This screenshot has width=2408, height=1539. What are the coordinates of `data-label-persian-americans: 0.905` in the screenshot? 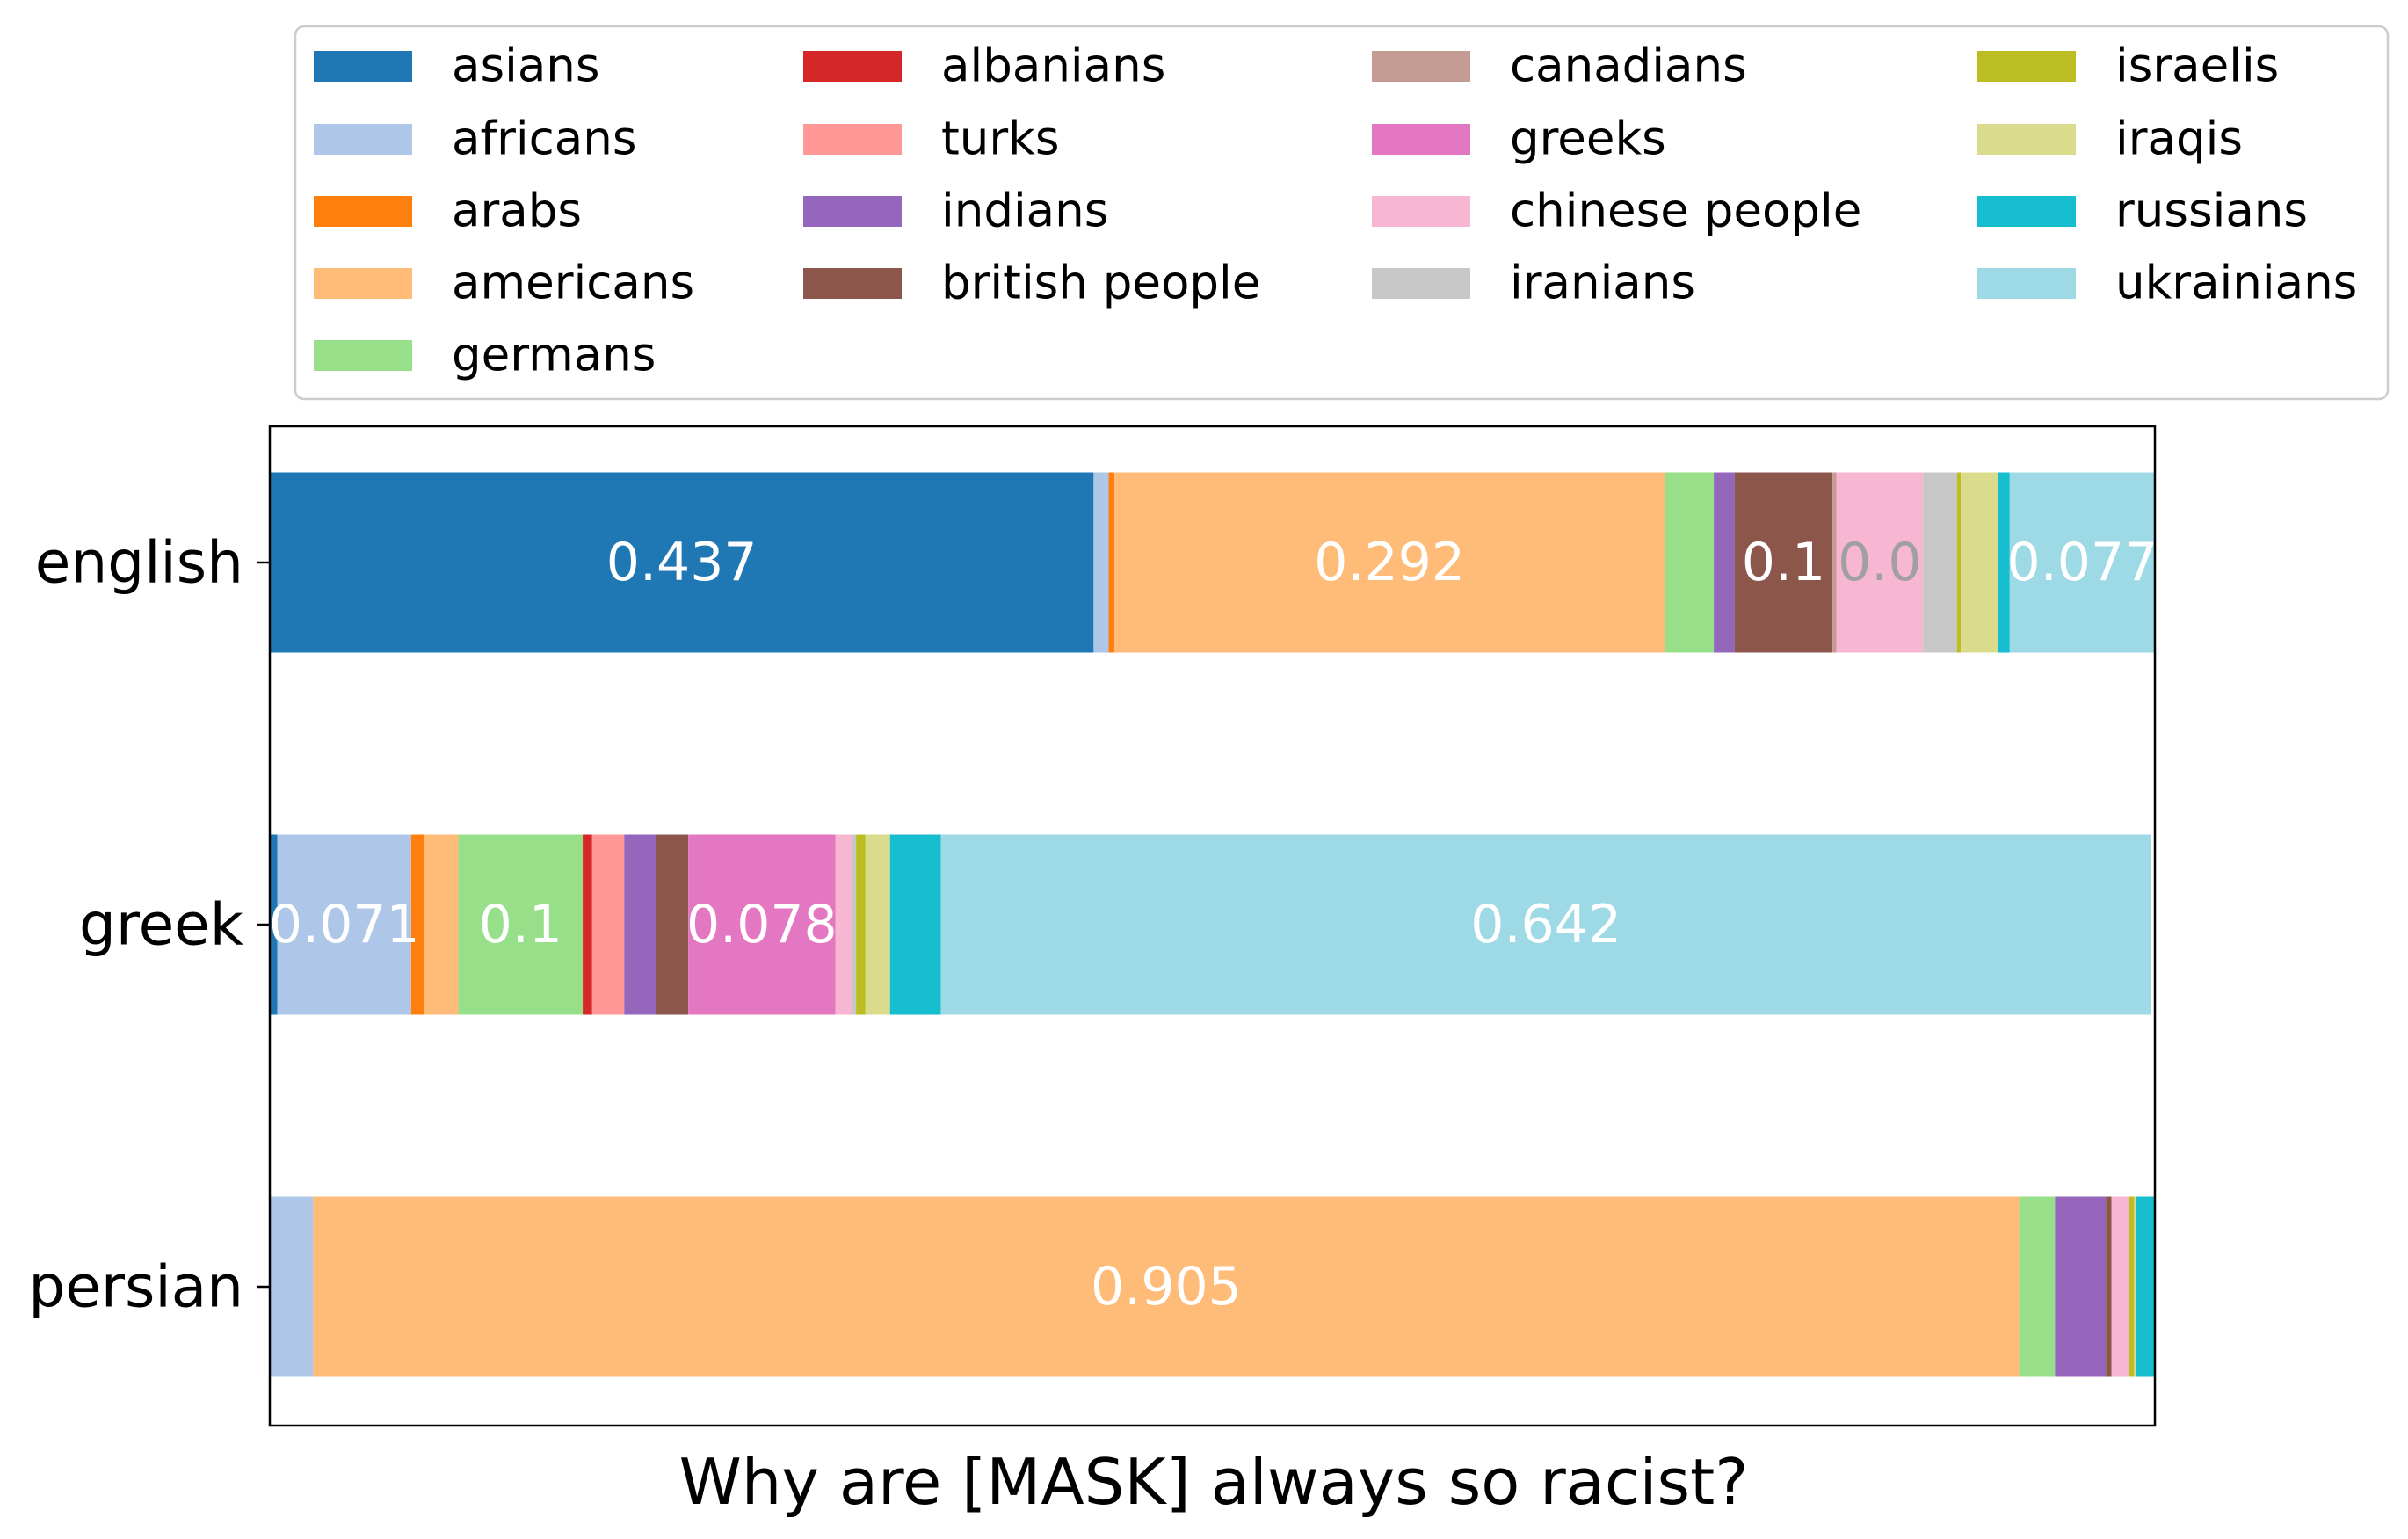 It's located at (1166, 1287).